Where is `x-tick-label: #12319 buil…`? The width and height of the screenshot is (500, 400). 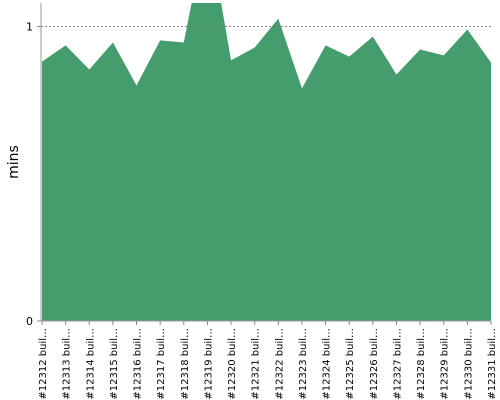 x-tick-label: #12319 buil… is located at coordinates (208, 364).